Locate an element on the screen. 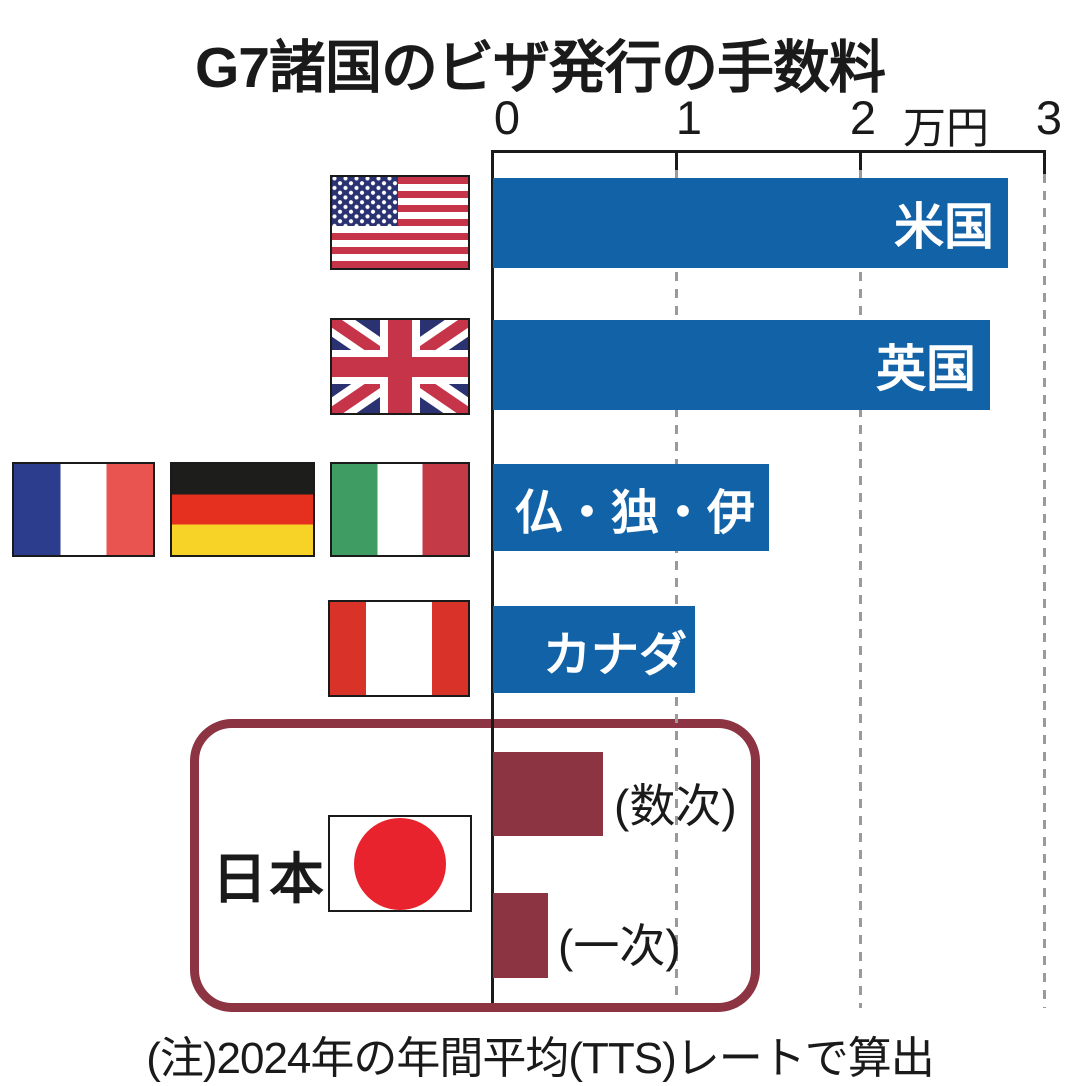 The height and width of the screenshot is (1086, 1080). bar-fra-ger-ita: 仏・独・伊 is located at coordinates (631, 507).